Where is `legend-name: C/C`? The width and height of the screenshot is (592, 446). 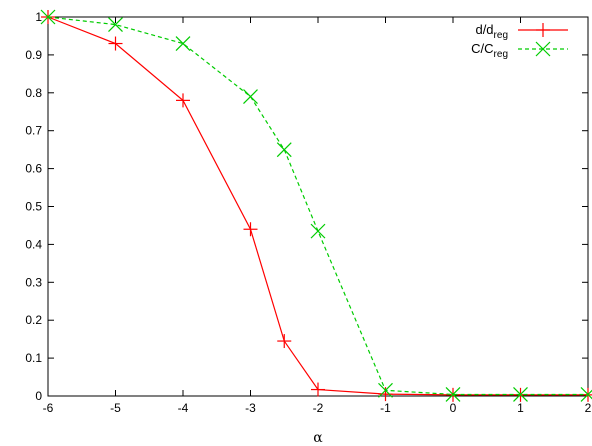
legend-name: C/C is located at coordinates (482, 48).